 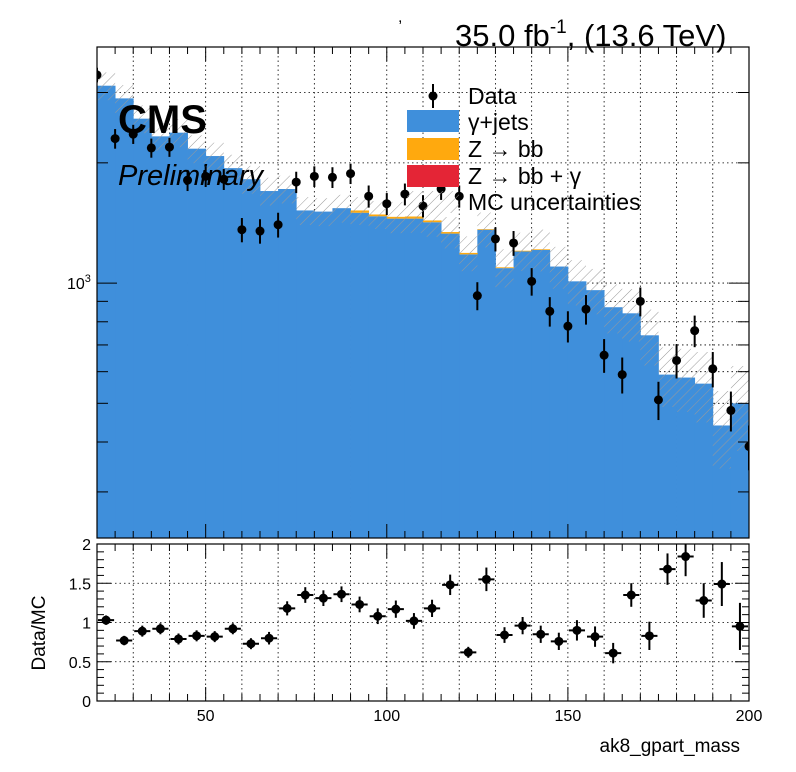 I want to click on legend-entry-data: Data, so click(x=472, y=96).